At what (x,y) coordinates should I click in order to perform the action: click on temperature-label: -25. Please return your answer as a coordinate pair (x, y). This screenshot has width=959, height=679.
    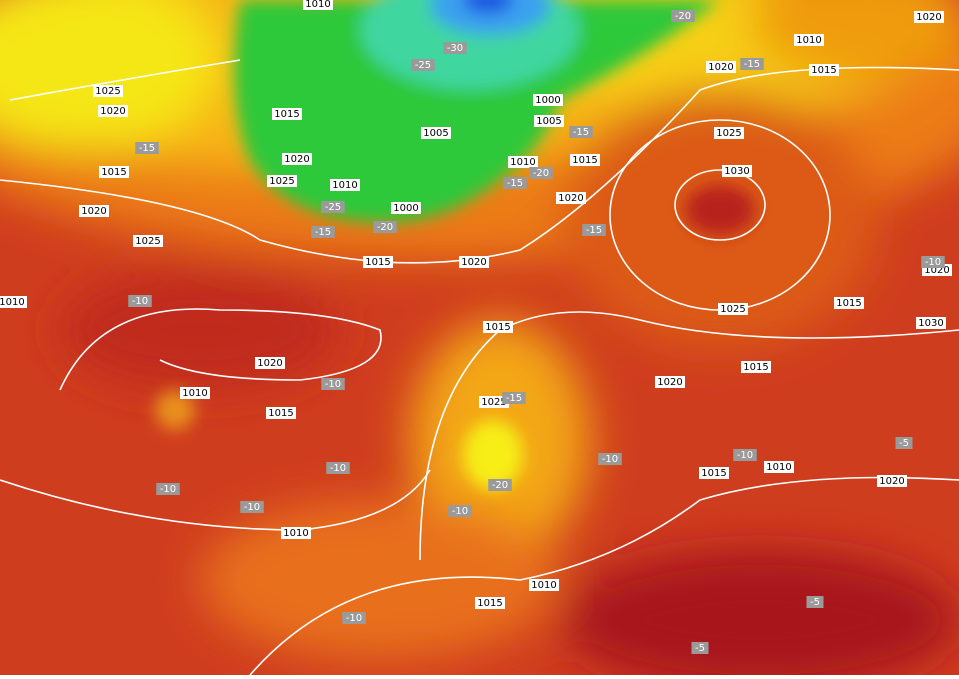
    Looking at the image, I should click on (333, 207).